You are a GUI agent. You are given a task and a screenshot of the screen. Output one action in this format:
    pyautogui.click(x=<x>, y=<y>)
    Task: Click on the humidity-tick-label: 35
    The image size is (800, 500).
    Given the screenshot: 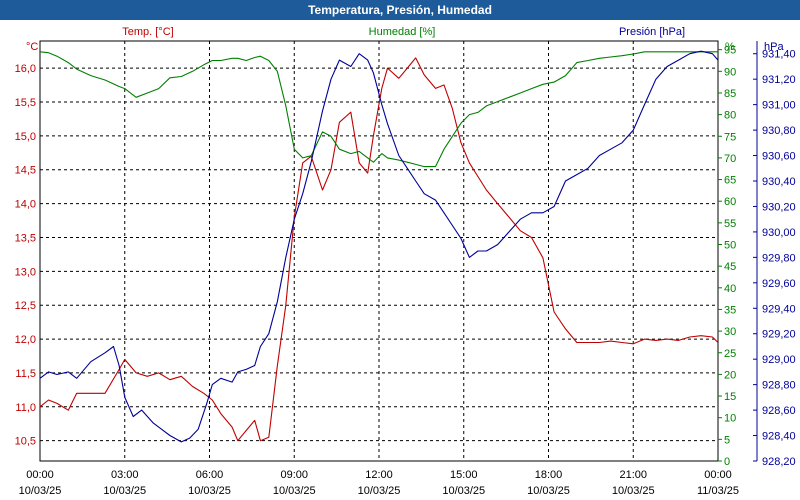 What is the action you would take?
    pyautogui.click(x=730, y=310)
    